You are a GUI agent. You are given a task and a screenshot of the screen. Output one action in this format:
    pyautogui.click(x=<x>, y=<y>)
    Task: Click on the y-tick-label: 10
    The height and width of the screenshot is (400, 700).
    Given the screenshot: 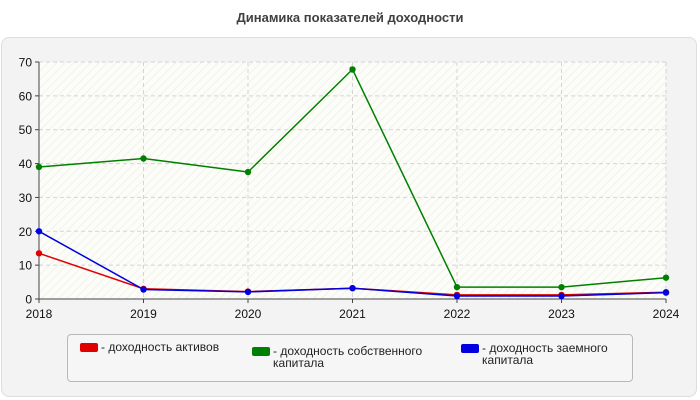 What is the action you would take?
    pyautogui.click(x=26, y=266)
    